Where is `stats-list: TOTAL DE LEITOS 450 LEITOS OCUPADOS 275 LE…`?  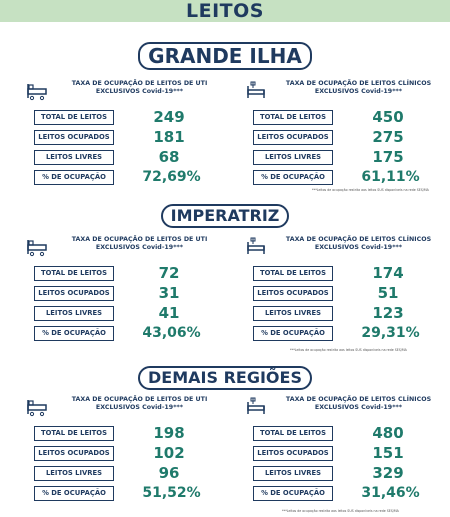
stats-list: TOTAL DE LEITOS 450 LEITOS OCUPADOS 275 LE… is located at coordinates (345, 148).